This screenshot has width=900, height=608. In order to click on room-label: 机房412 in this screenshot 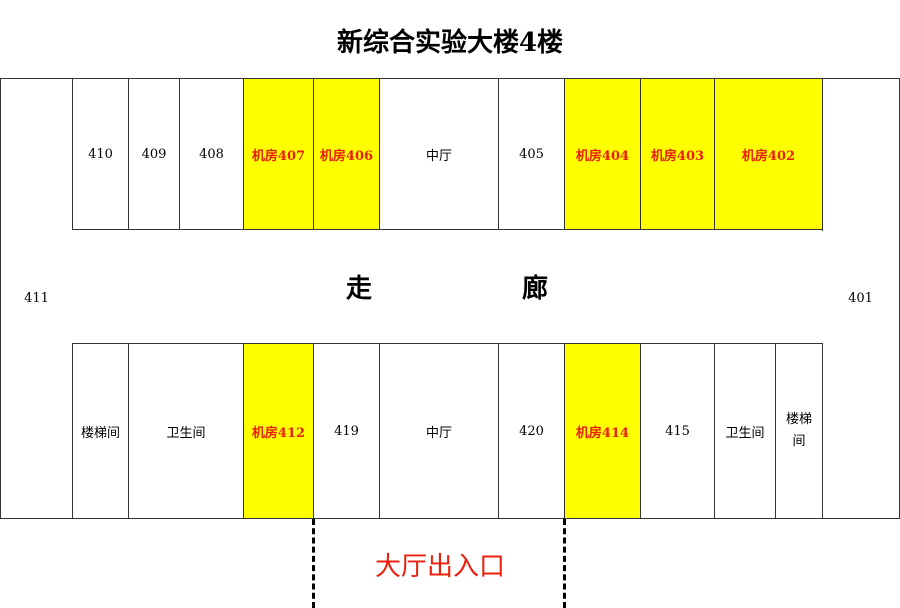, I will do `click(278, 433)`.